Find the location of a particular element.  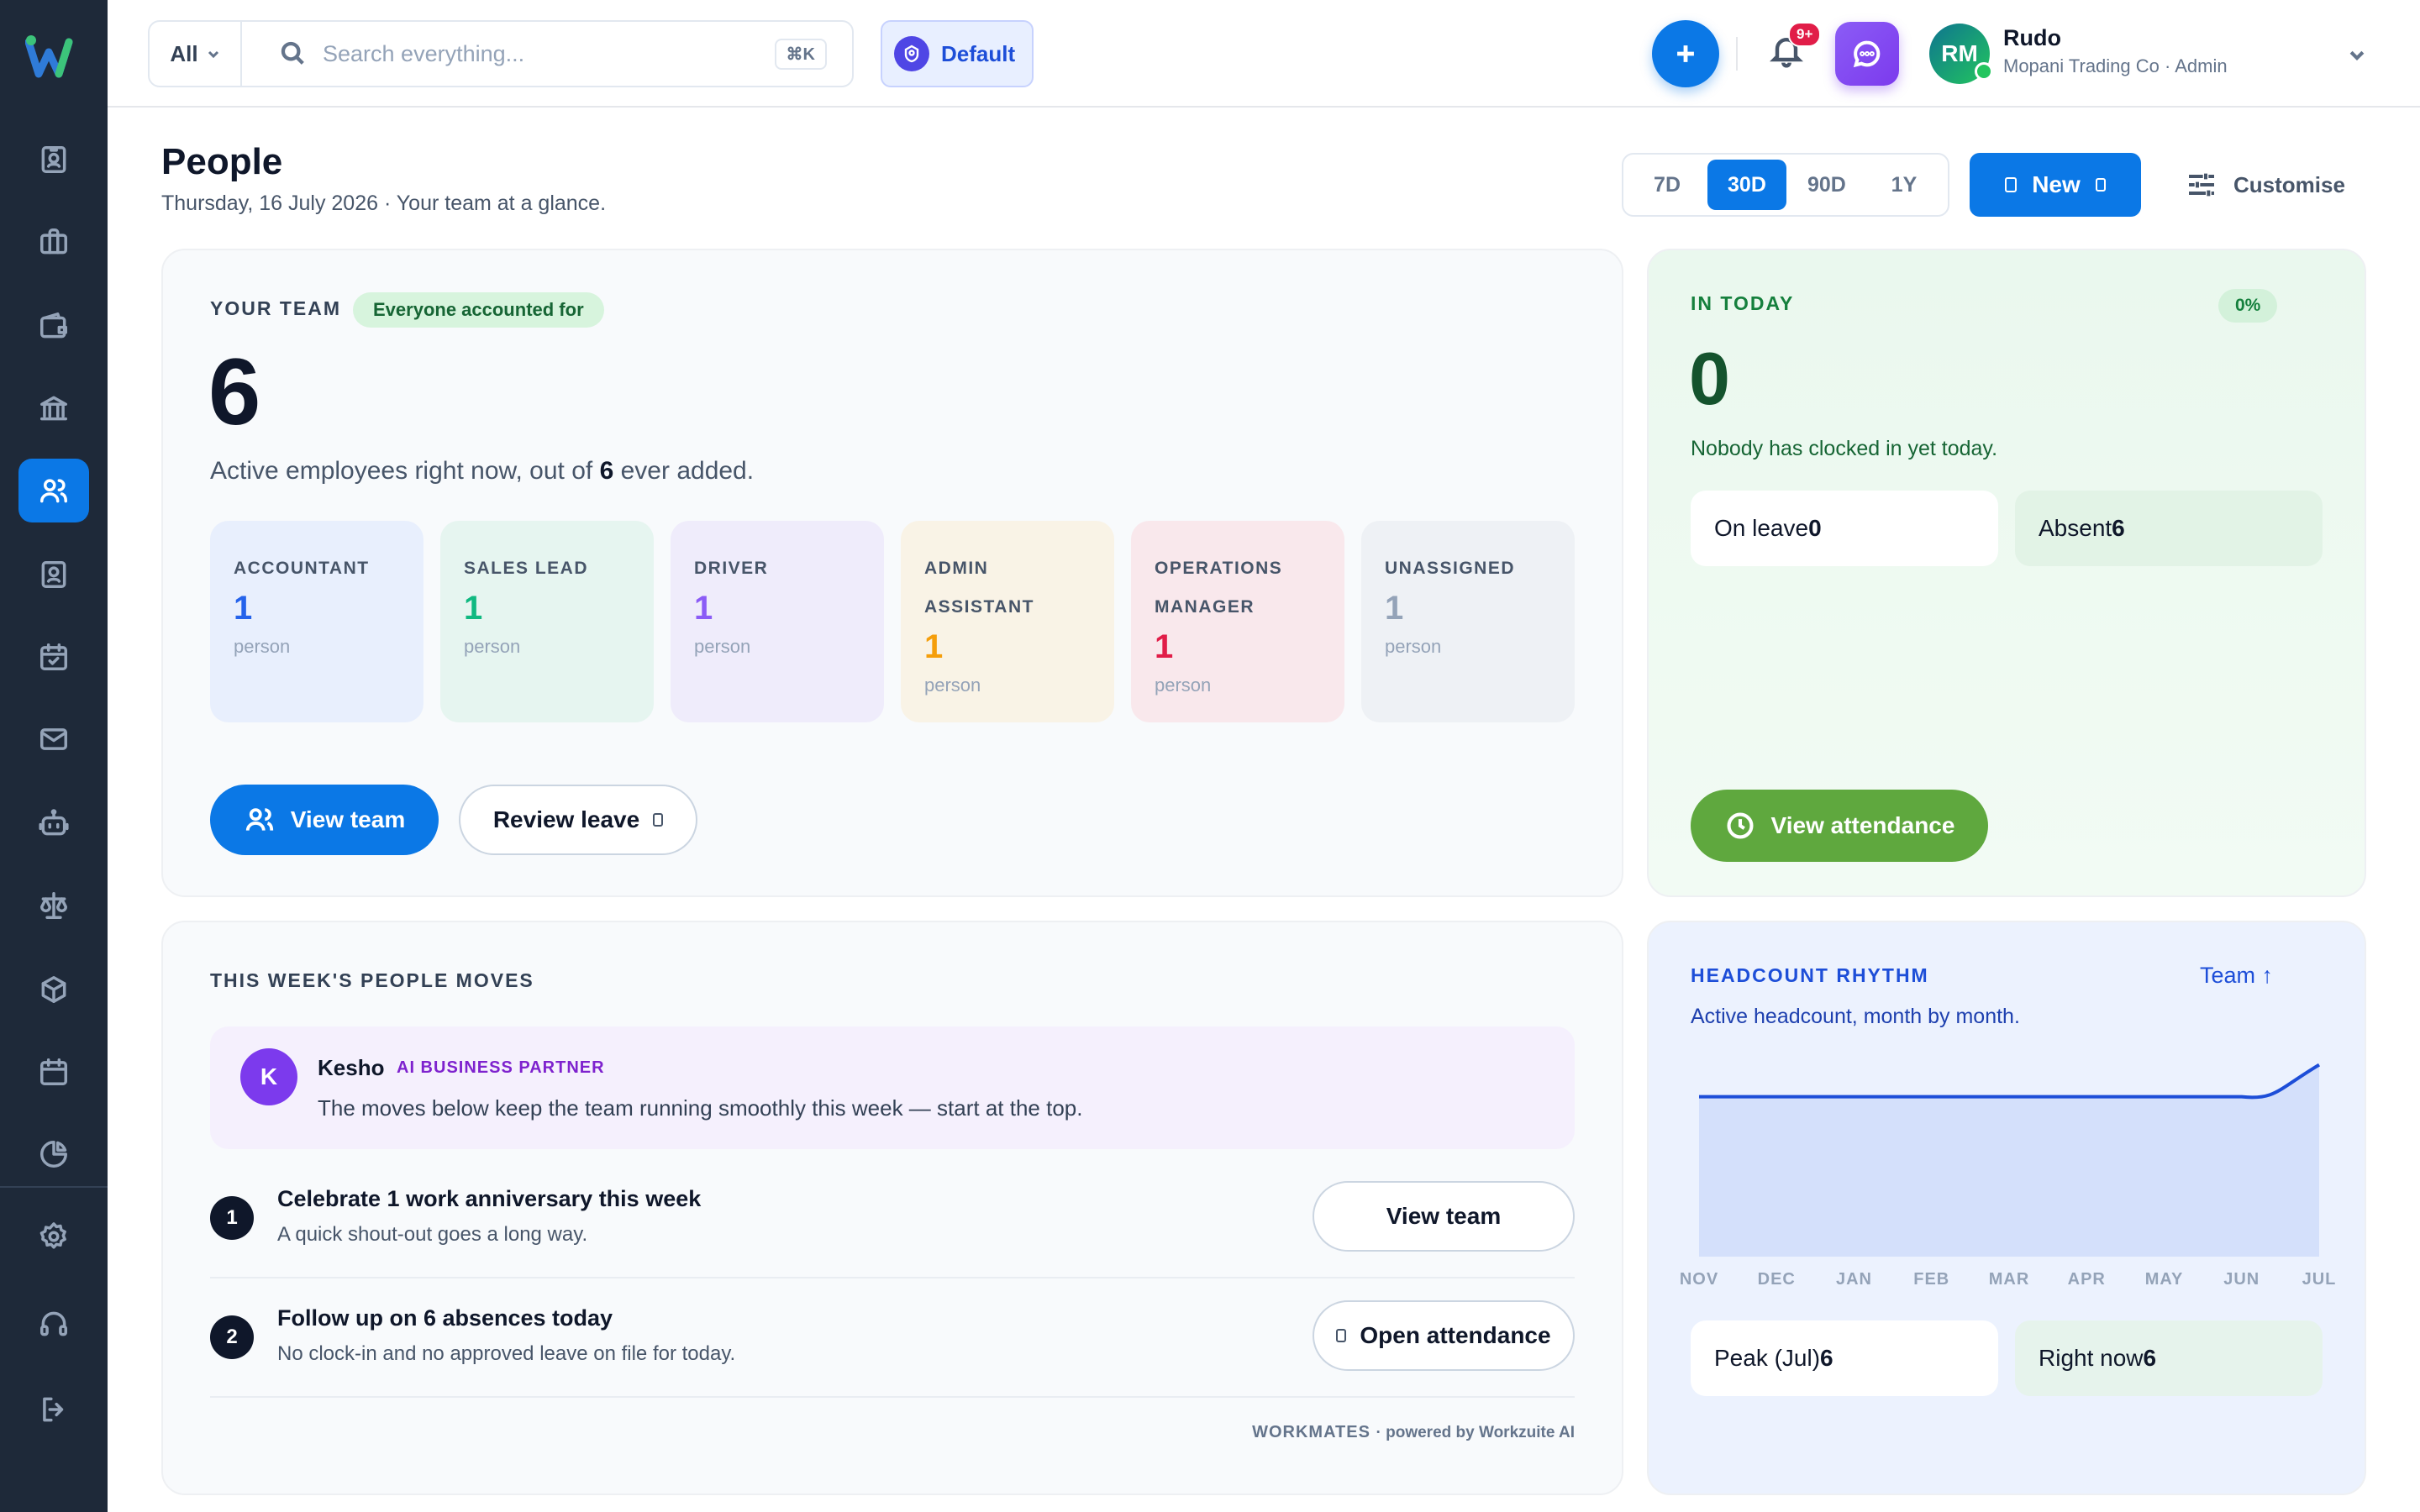

wallet-icon is located at coordinates (53, 325).